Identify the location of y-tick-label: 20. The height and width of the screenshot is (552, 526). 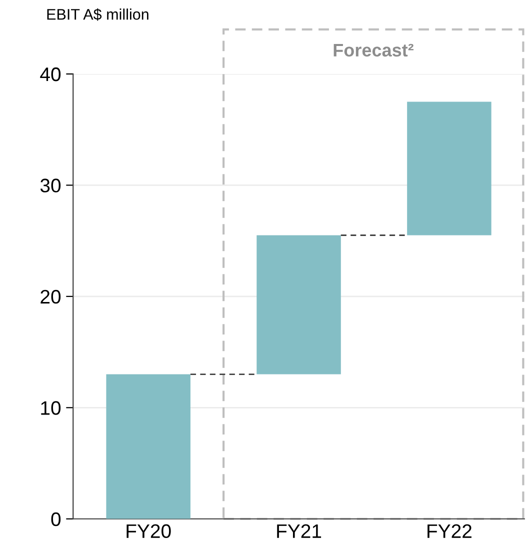
(50, 297).